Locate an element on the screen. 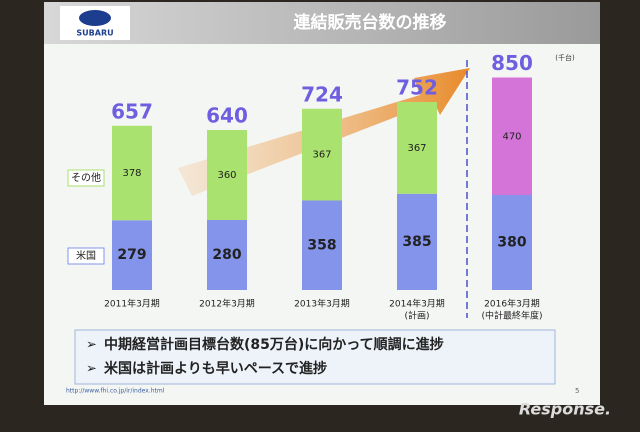 Image resolution: width=640 pixels, height=432 pixels. legend-label: 米国 is located at coordinates (86, 255).